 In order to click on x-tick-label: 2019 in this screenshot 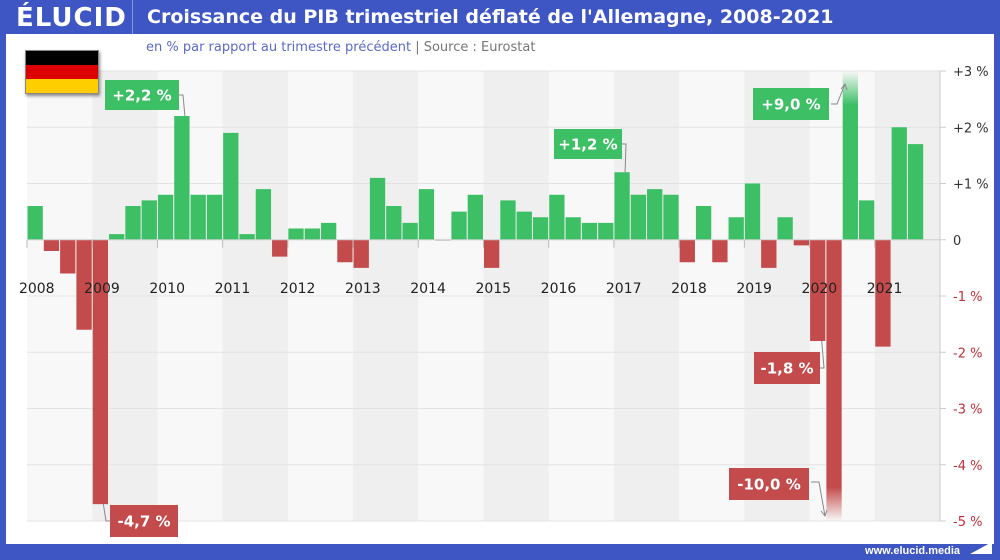, I will do `click(754, 289)`.